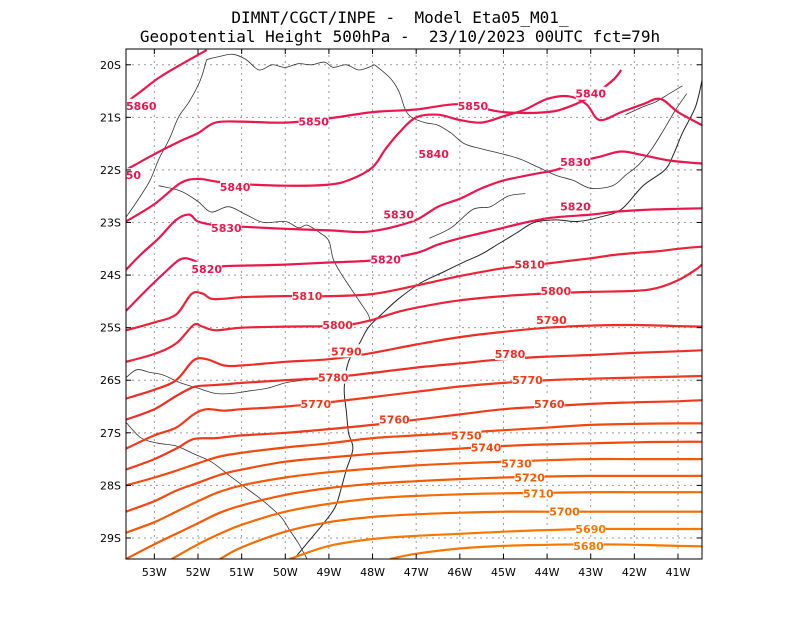  I want to click on contour-label: 5790, so click(346, 351).